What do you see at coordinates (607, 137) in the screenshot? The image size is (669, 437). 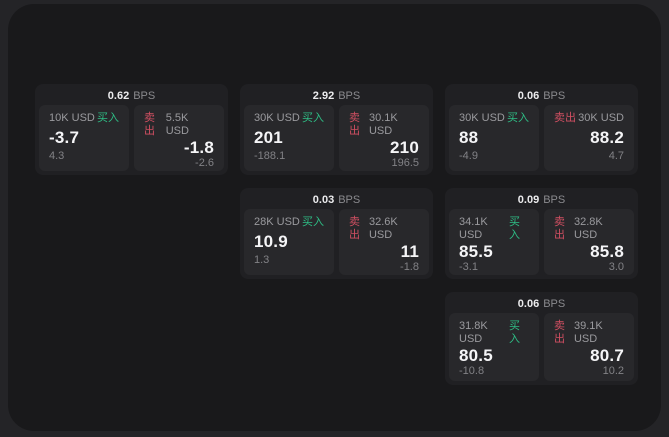 I see `sell-price: 88.2` at bounding box center [607, 137].